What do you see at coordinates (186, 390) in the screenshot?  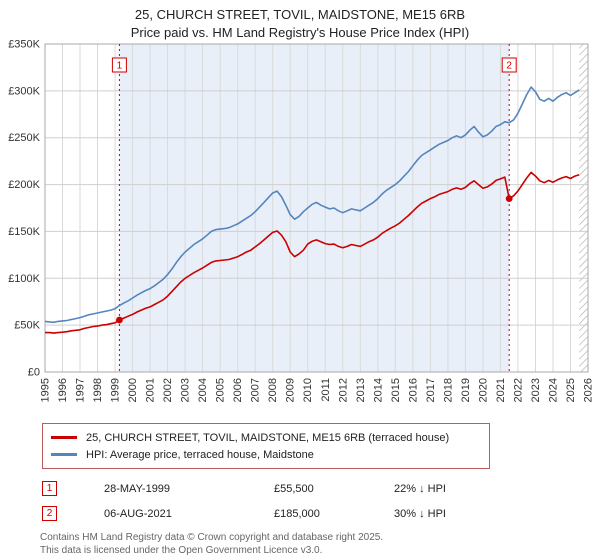 I see `svg-text: 2003` at bounding box center [186, 390].